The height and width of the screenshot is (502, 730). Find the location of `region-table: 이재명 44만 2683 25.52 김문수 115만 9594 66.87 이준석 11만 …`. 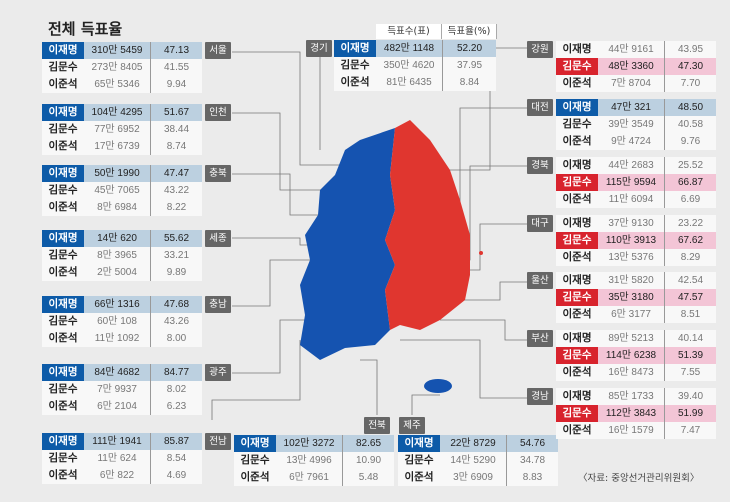

region-table: 이재명 44만 2683 25.52 김문수 115만 9594 66.87 이준석 11만 … is located at coordinates (636, 182).